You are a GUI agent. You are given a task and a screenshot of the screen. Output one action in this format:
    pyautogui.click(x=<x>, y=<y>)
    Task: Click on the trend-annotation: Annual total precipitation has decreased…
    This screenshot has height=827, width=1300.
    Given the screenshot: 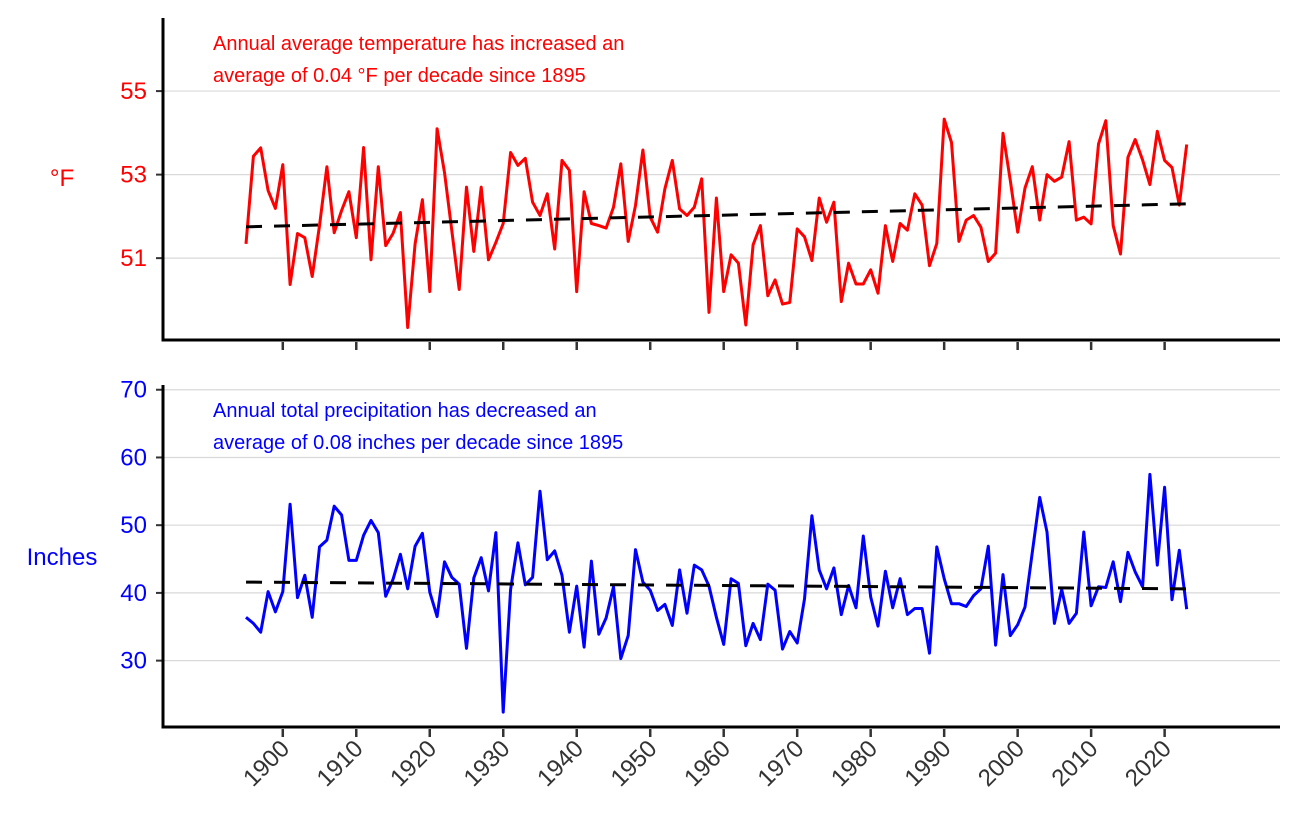 What is the action you would take?
    pyautogui.click(x=405, y=411)
    